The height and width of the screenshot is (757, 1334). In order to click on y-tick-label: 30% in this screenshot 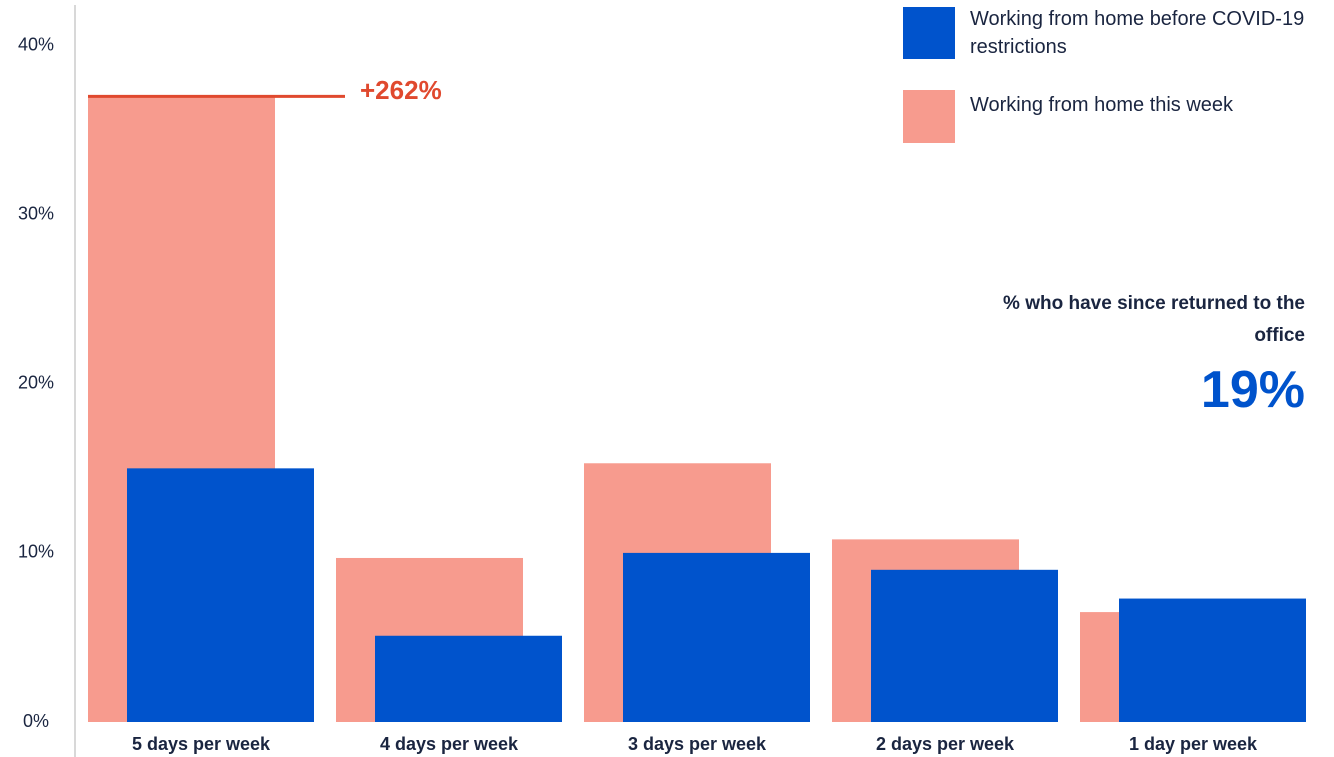, I will do `click(36, 213)`.